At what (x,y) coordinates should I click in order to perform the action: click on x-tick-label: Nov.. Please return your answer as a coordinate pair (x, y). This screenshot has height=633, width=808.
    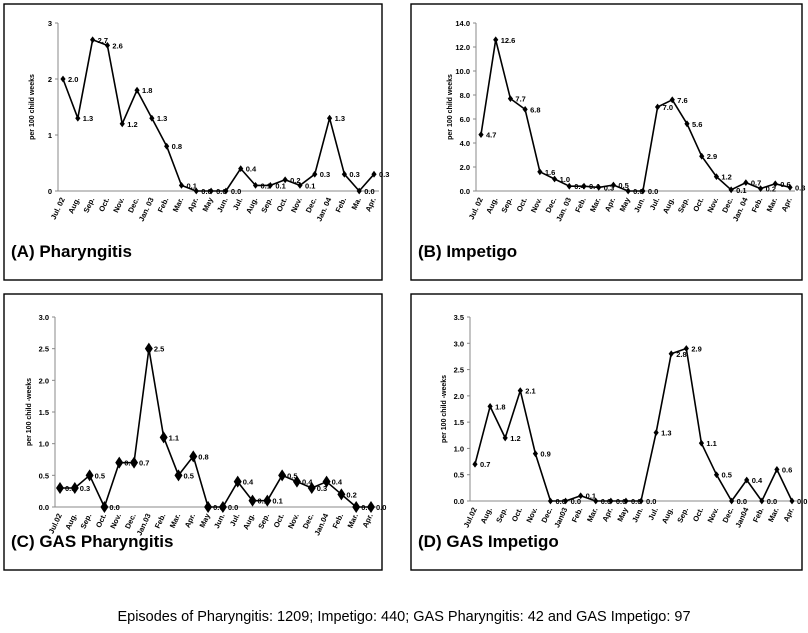
    Looking at the image, I should click on (531, 515).